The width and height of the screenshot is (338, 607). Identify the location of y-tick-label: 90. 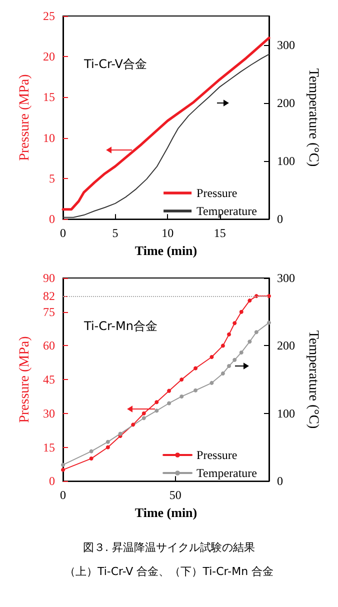
(49, 278).